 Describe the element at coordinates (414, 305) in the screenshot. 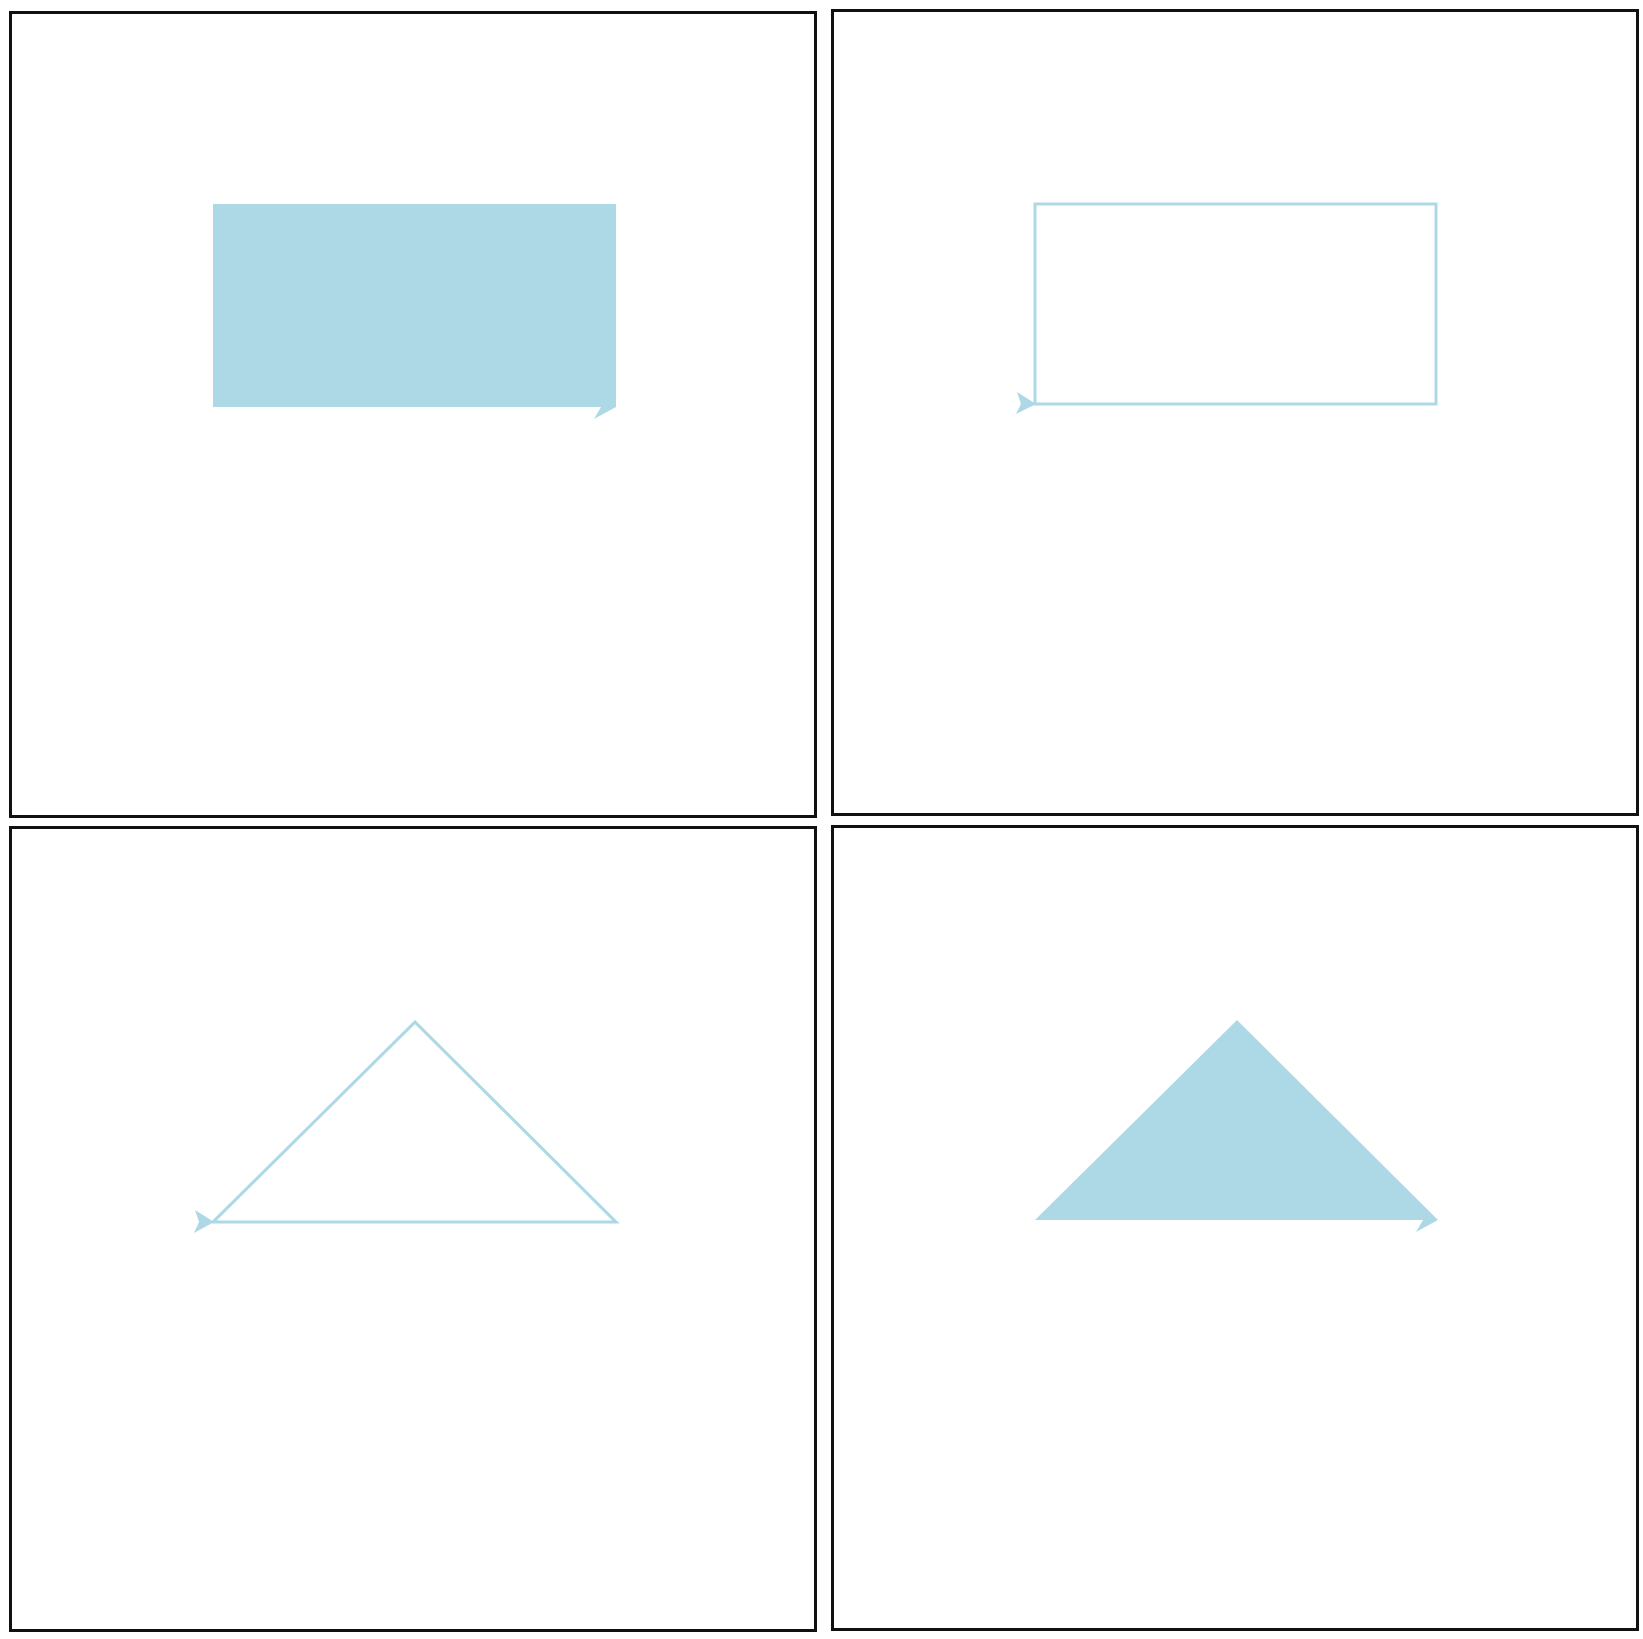

I see `filled-rectangle` at that location.